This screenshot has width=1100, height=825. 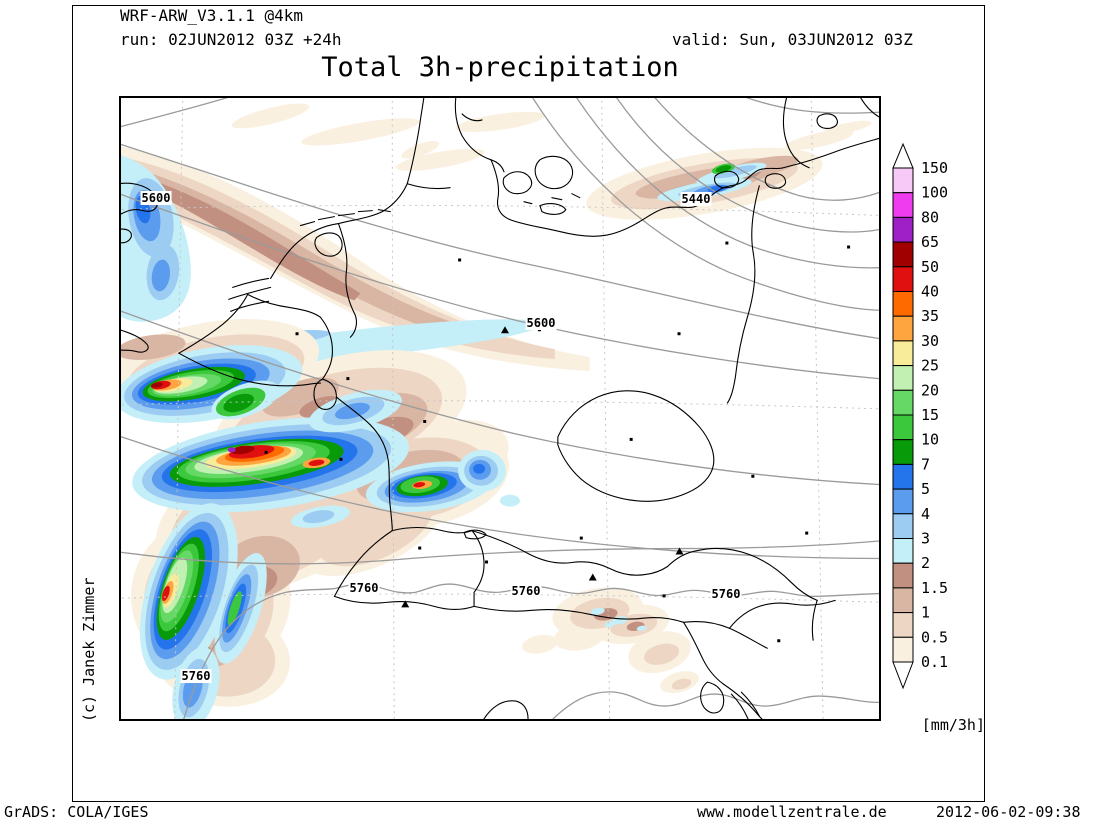 I want to click on colorbar-level-label: 0.1, so click(x=934, y=662).